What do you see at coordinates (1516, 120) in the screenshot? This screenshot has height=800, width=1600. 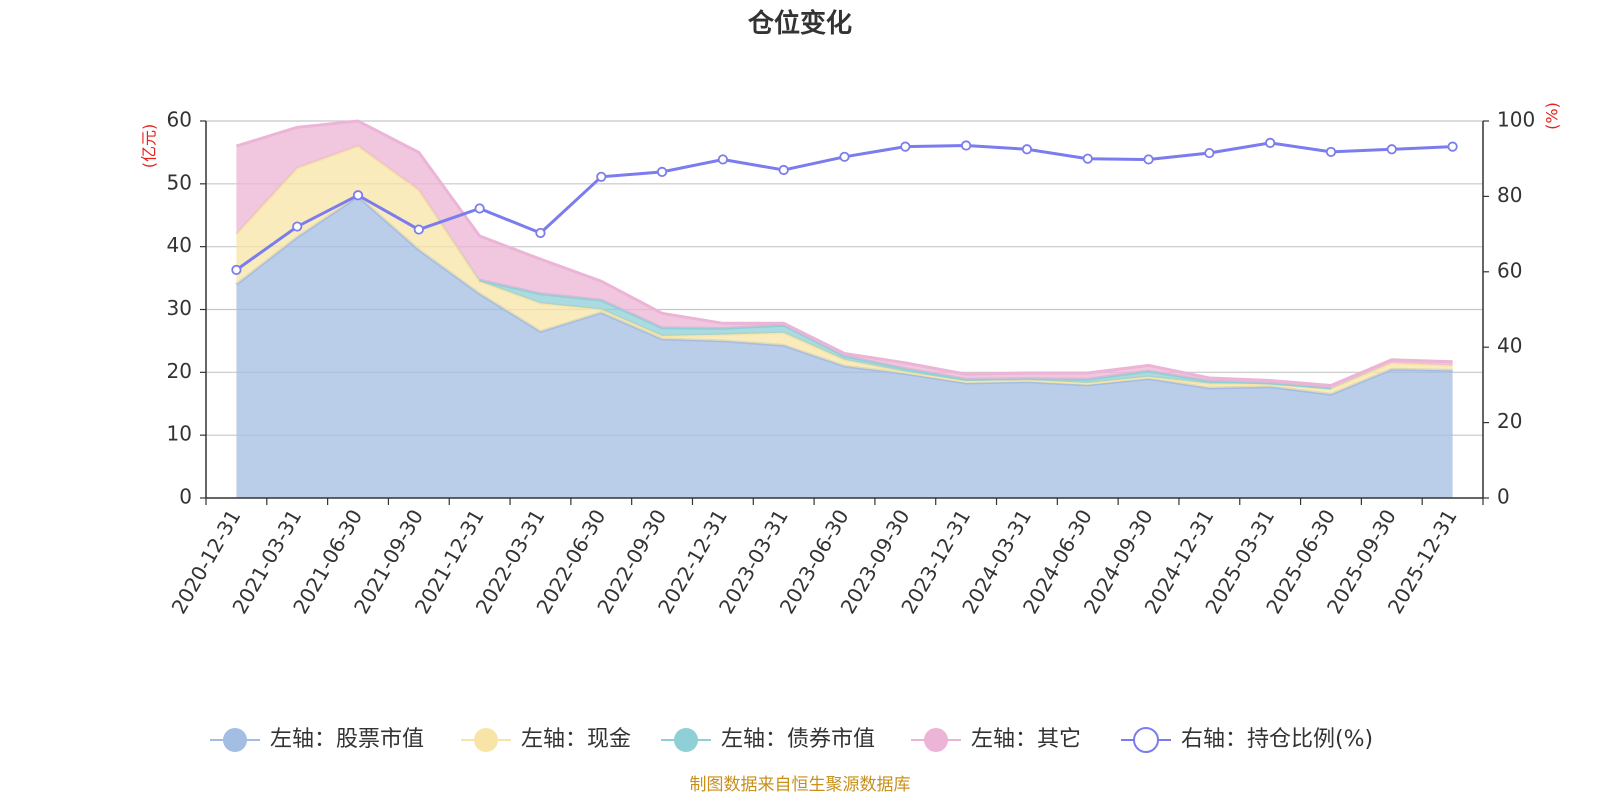 I see `right-tick-label: 100` at bounding box center [1516, 120].